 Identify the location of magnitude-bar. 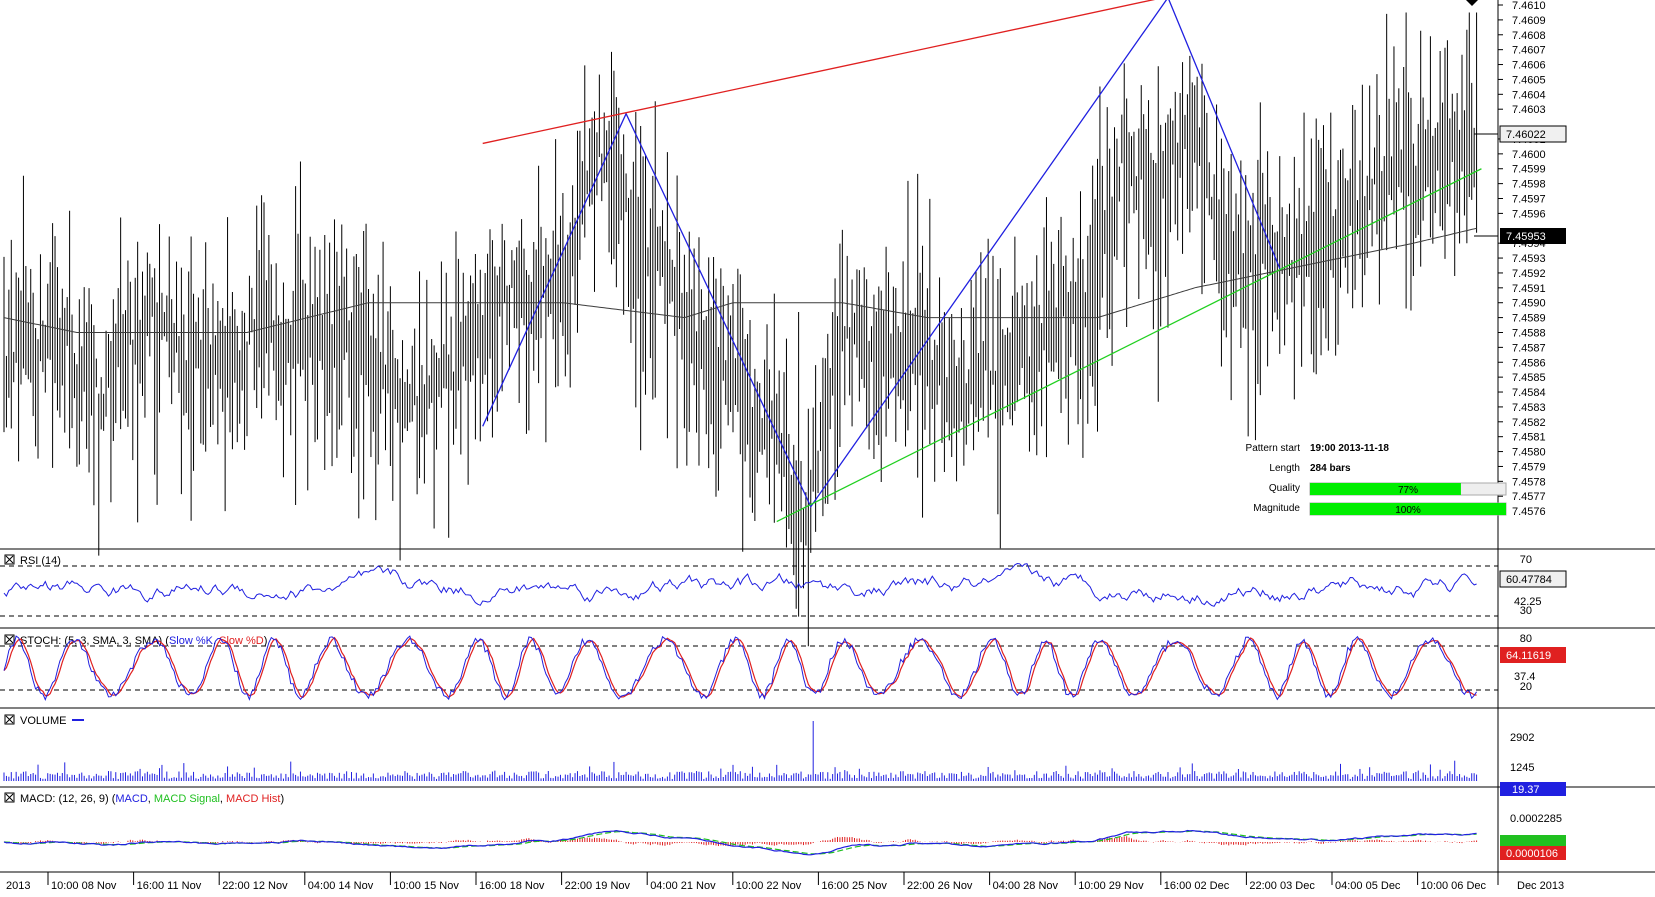
(1408, 509).